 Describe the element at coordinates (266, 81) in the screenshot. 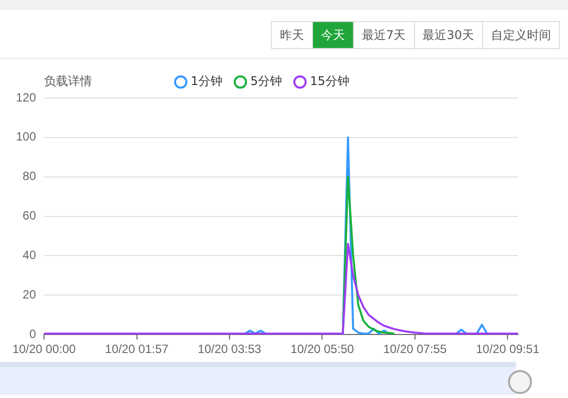

I see `legend-label: 5分钟` at that location.